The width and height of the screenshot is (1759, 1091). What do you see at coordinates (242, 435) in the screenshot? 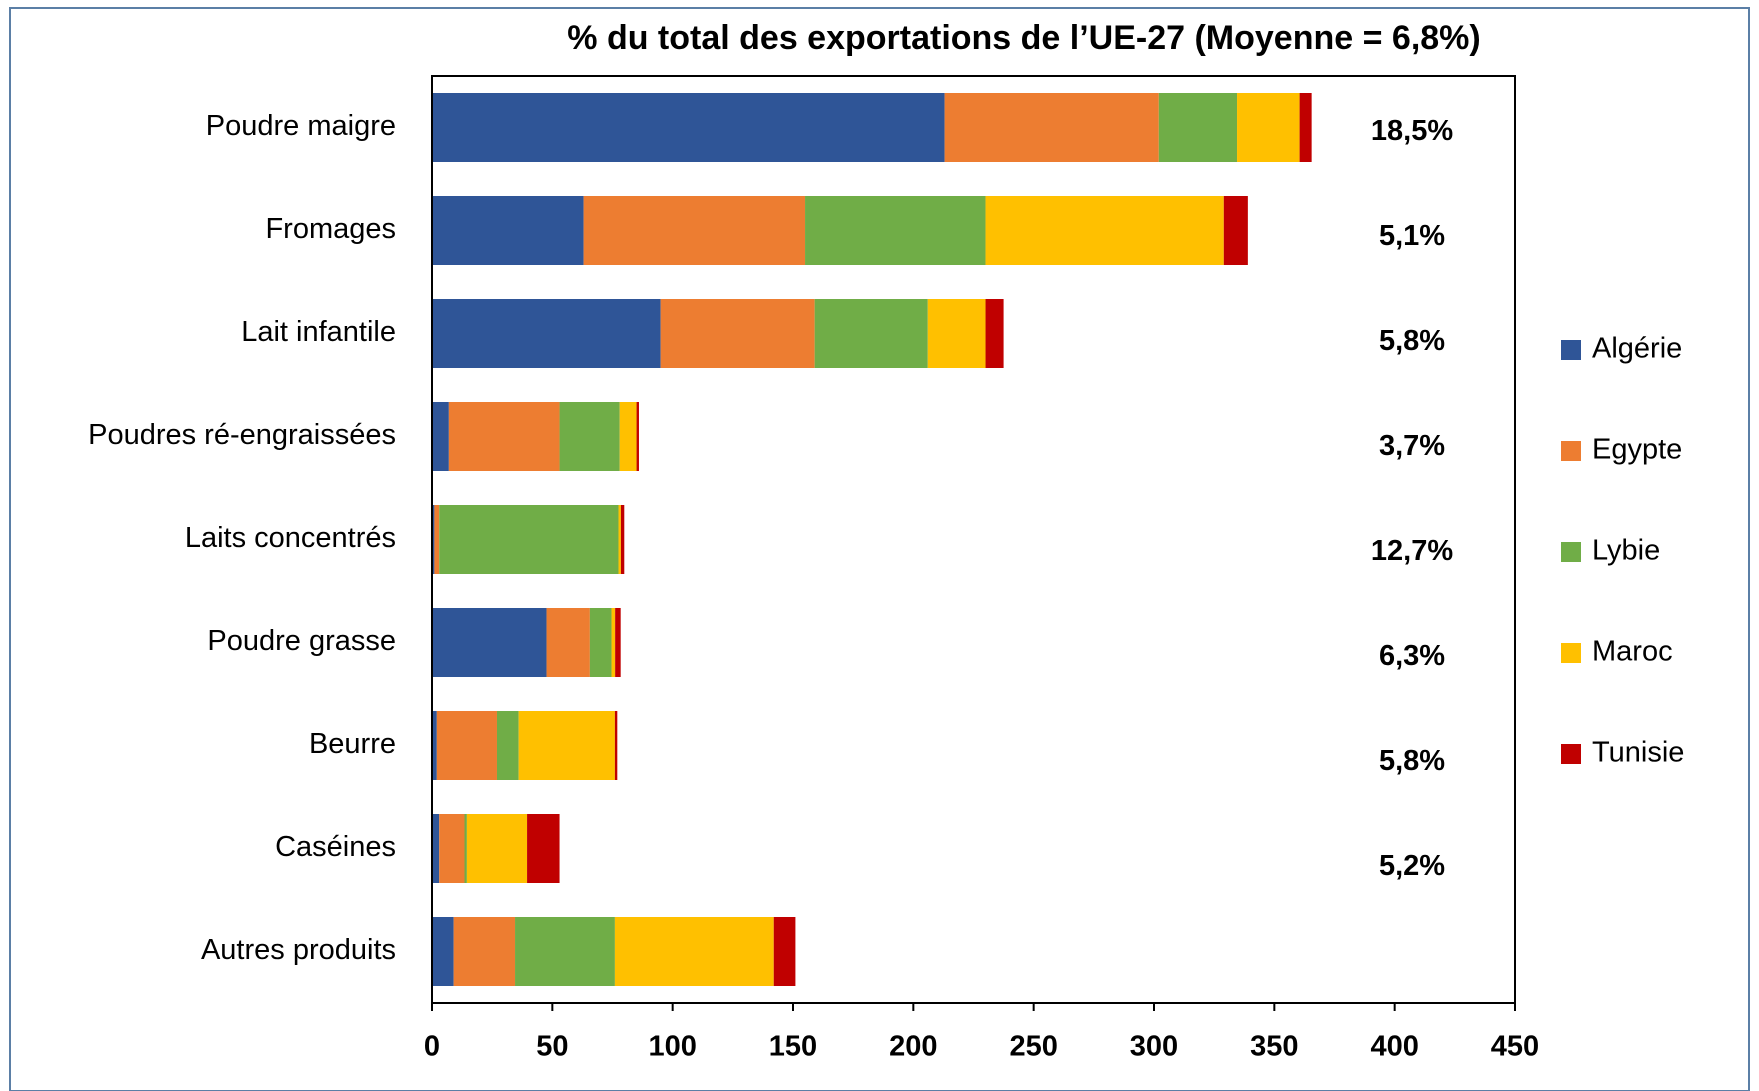
I see `y-tick-label: Poudres ré-engraissées` at bounding box center [242, 435].